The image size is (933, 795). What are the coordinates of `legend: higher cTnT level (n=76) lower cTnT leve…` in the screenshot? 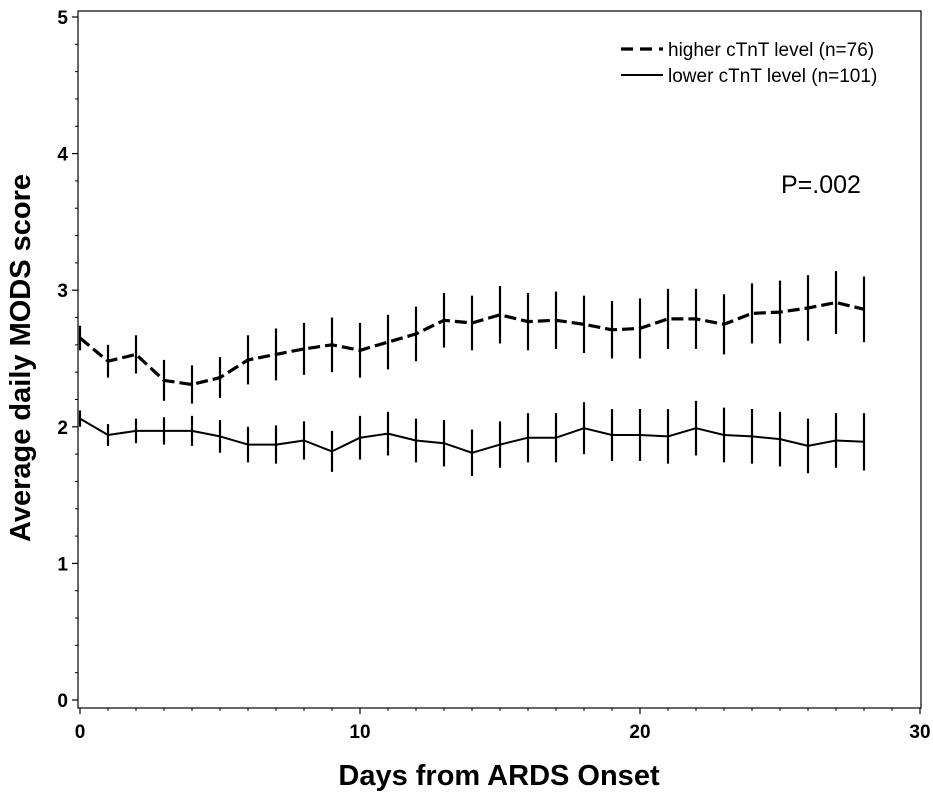 It's located at (749, 63).